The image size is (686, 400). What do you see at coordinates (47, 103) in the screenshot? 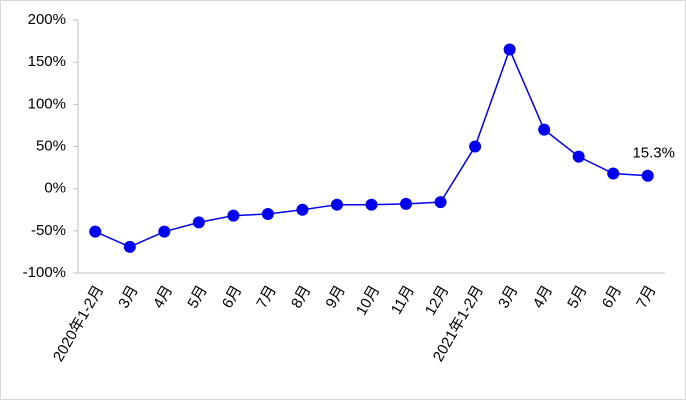
I see `y-tick-label: 100%` at bounding box center [47, 103].